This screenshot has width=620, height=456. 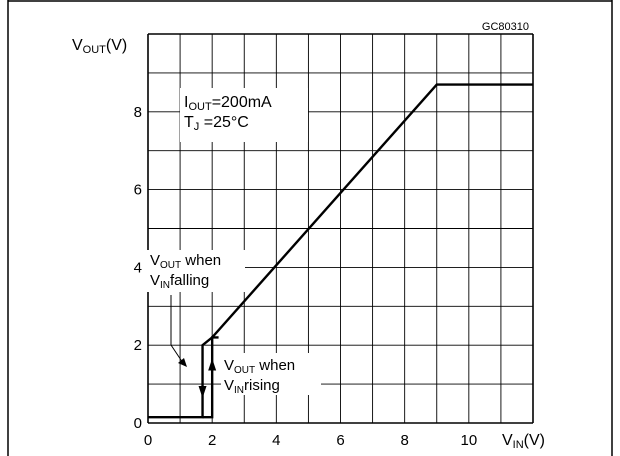 I want to click on x-axis-title-unit: (V), so click(x=534, y=440).